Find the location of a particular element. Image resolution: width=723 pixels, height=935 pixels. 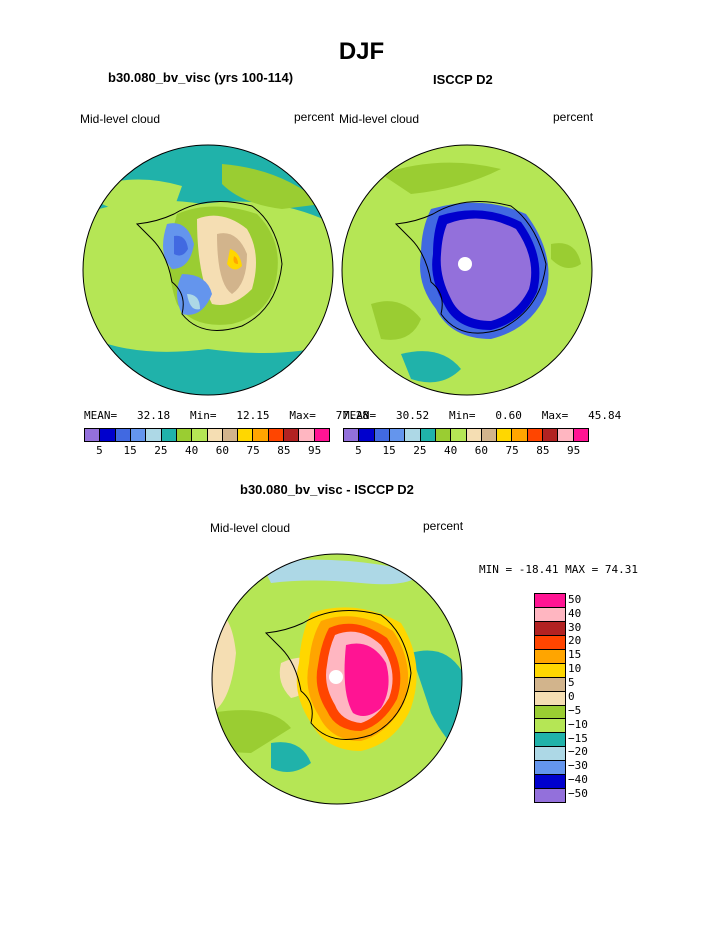

panel3-colorbar-tick-label: 20 is located at coordinates (575, 641).